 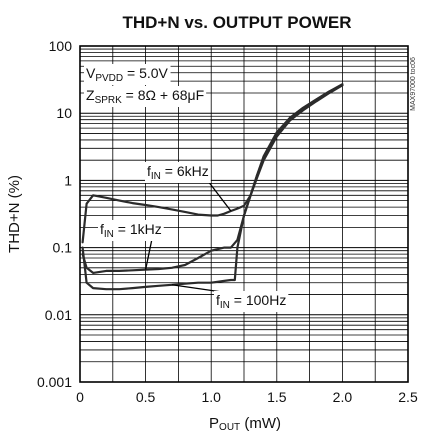 I want to click on series-label-1: fIN = 1kHz, so click(x=131, y=230).